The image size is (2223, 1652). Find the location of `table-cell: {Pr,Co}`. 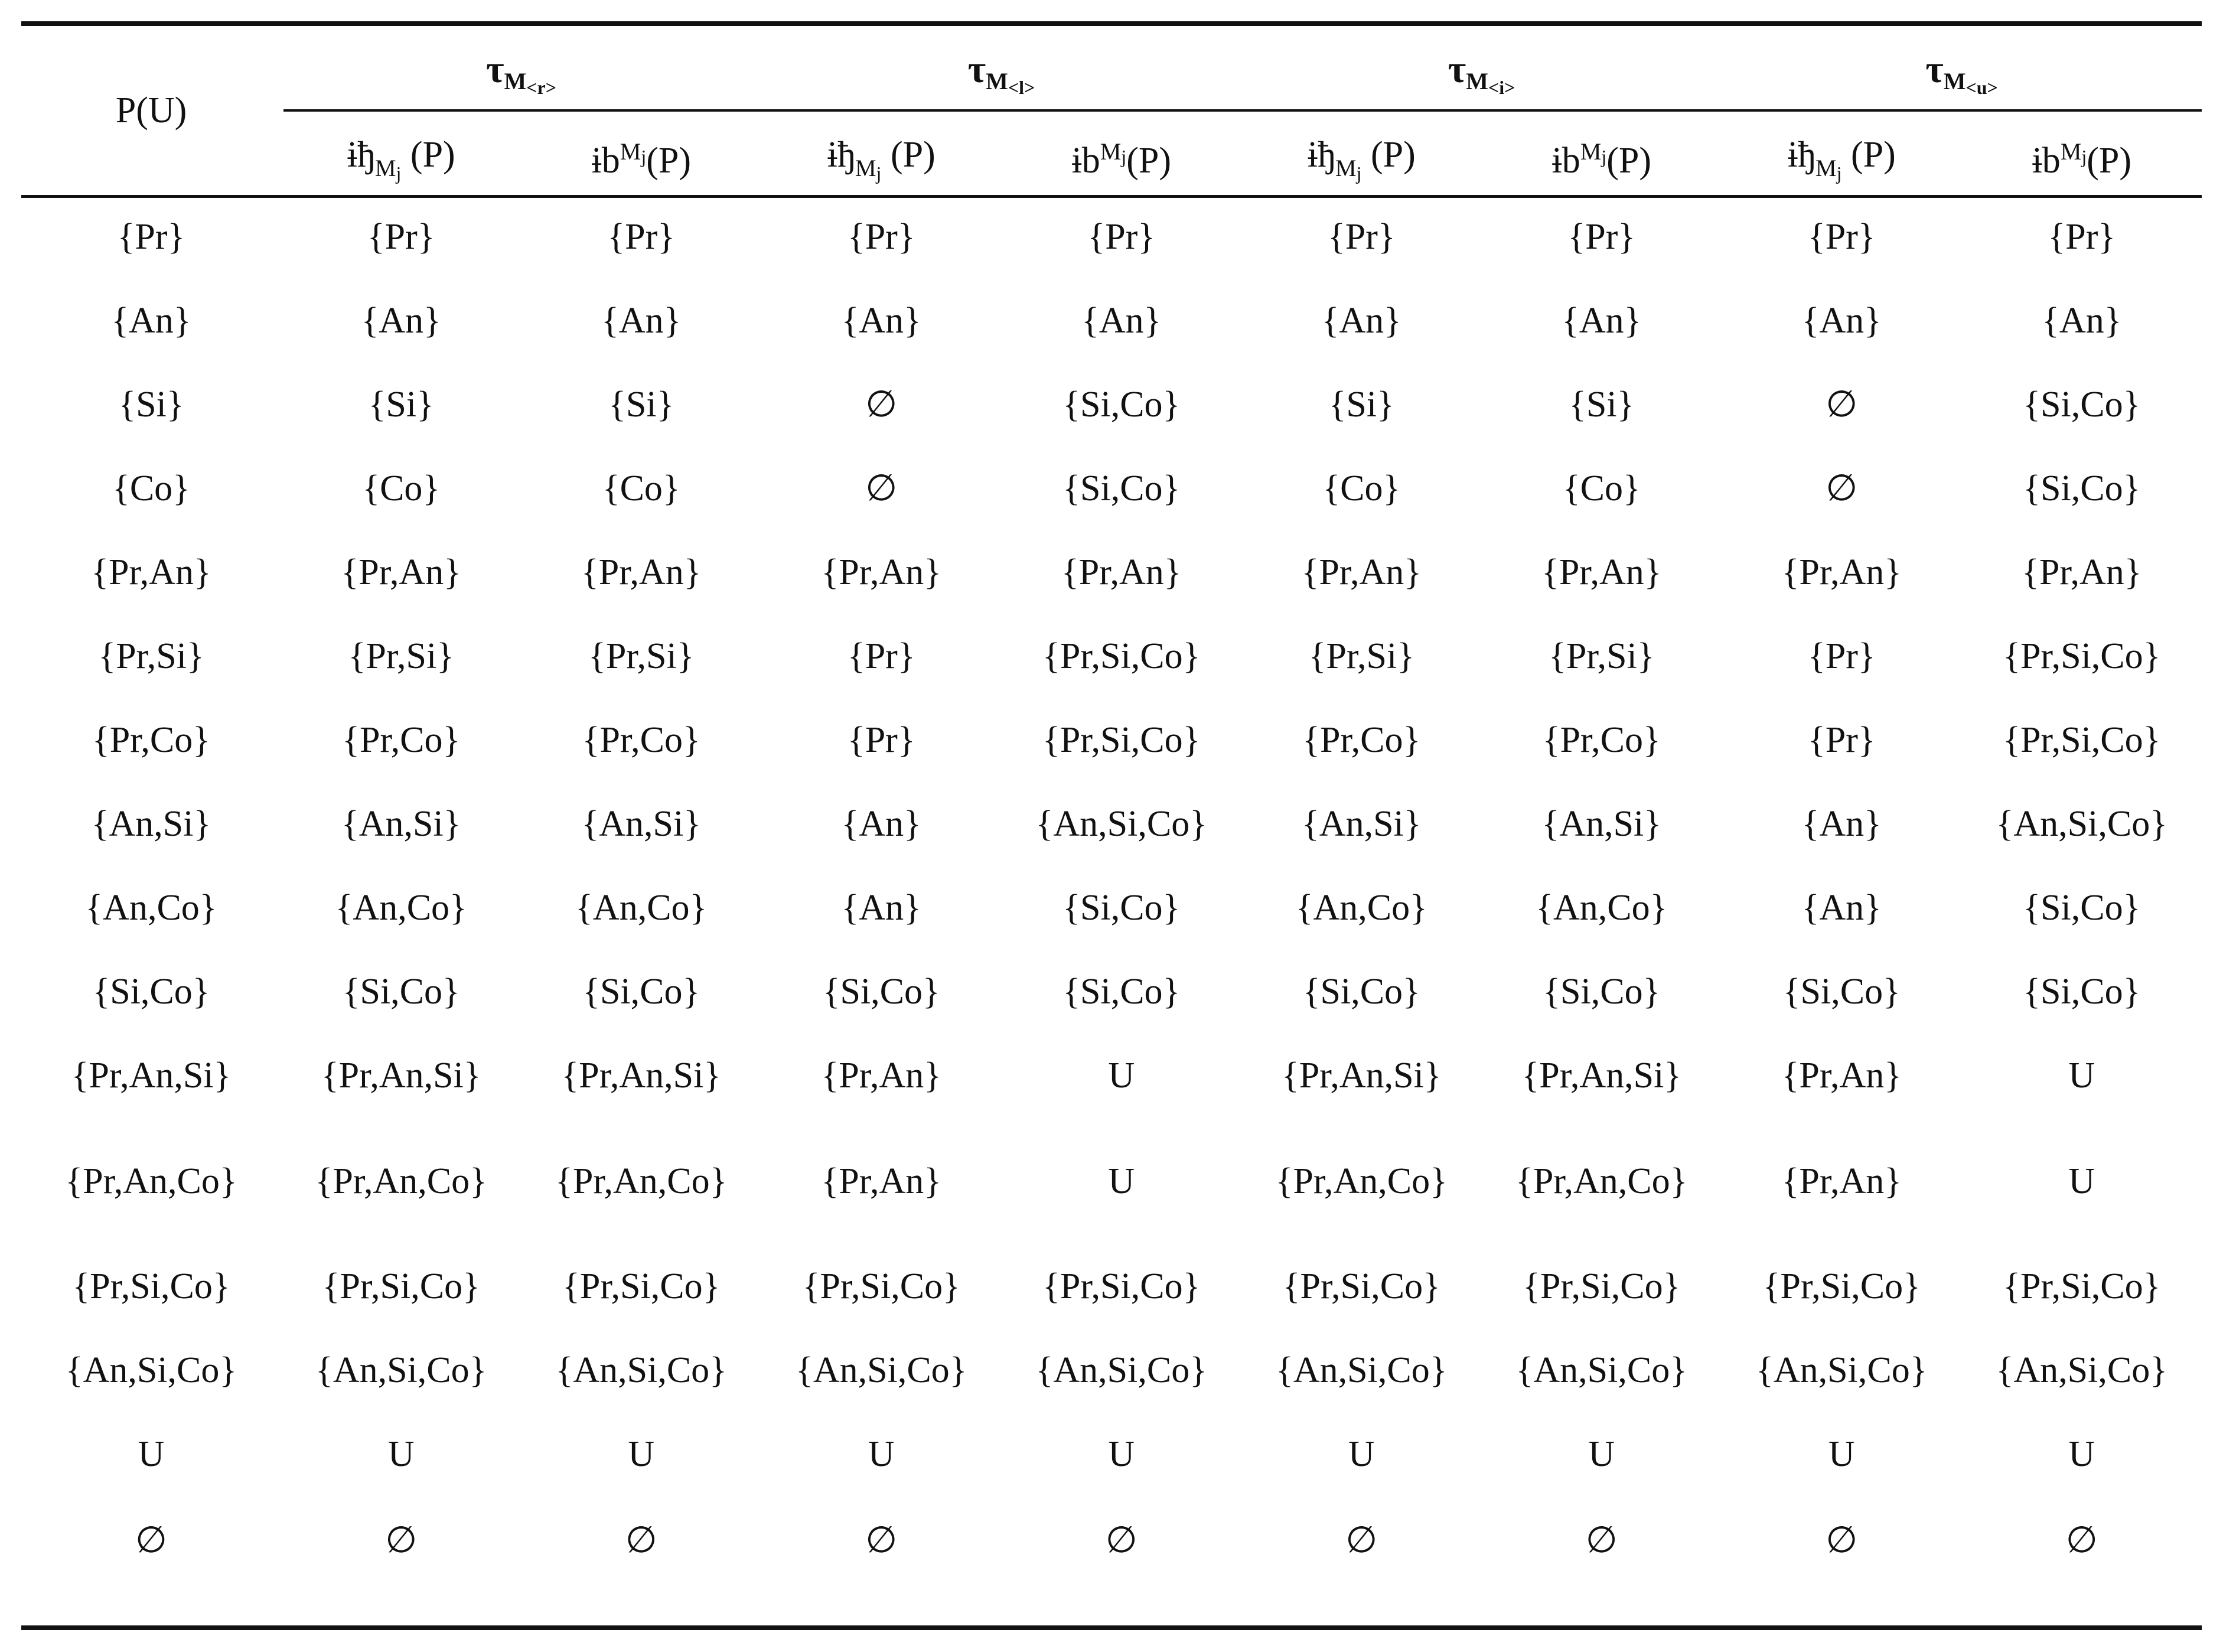

table-cell: {Pr,Co} is located at coordinates (641, 740).